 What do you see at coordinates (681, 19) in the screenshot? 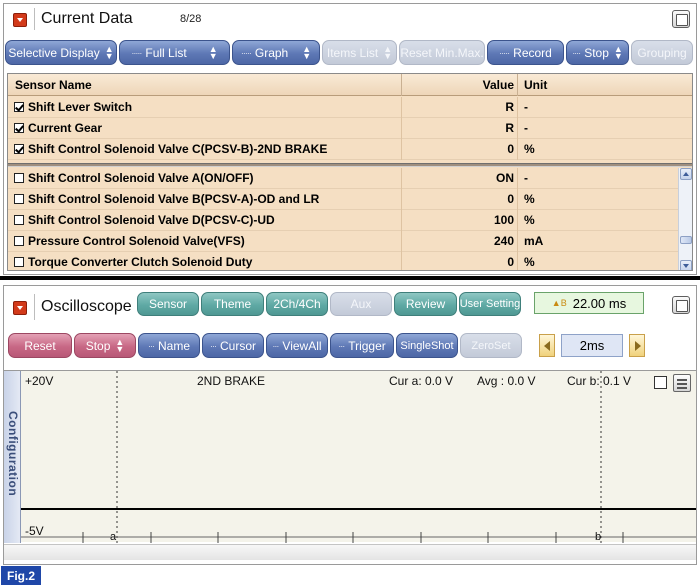
I see `maximize-current-data-button` at bounding box center [681, 19].